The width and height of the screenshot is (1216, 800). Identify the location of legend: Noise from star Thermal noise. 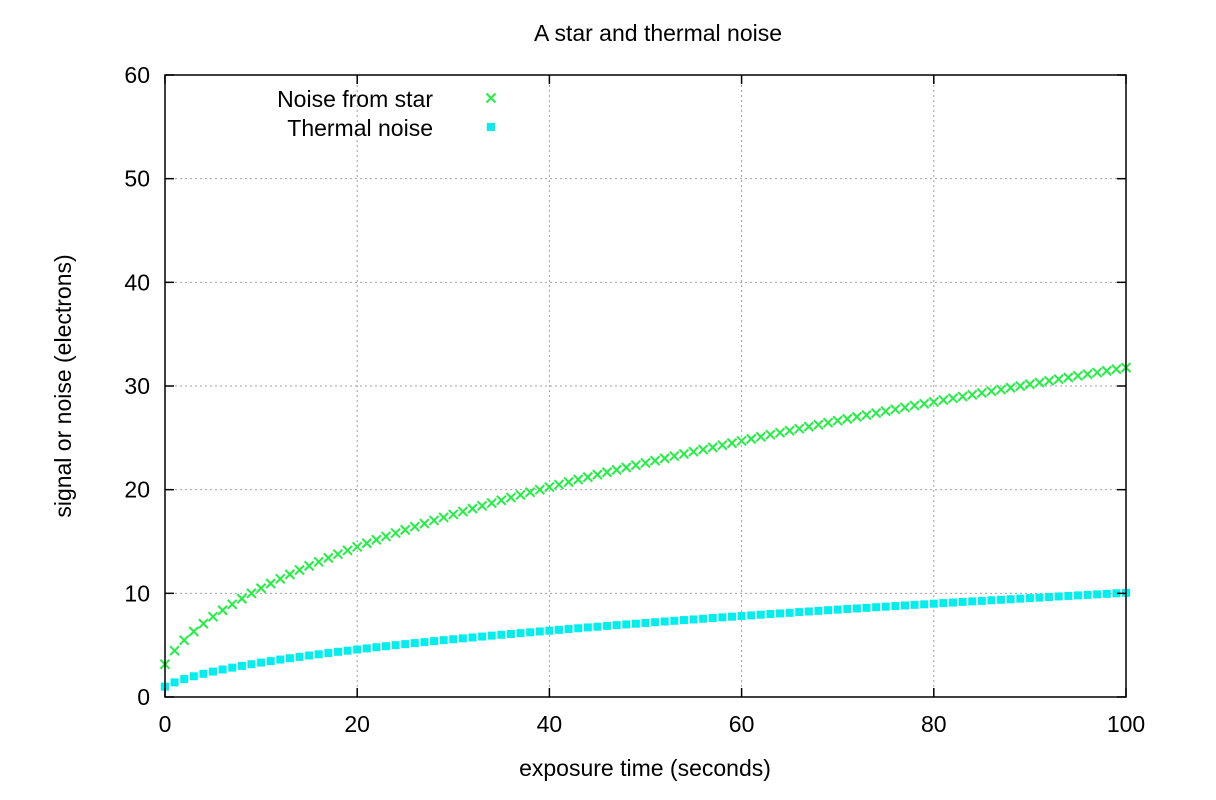
(387, 113).